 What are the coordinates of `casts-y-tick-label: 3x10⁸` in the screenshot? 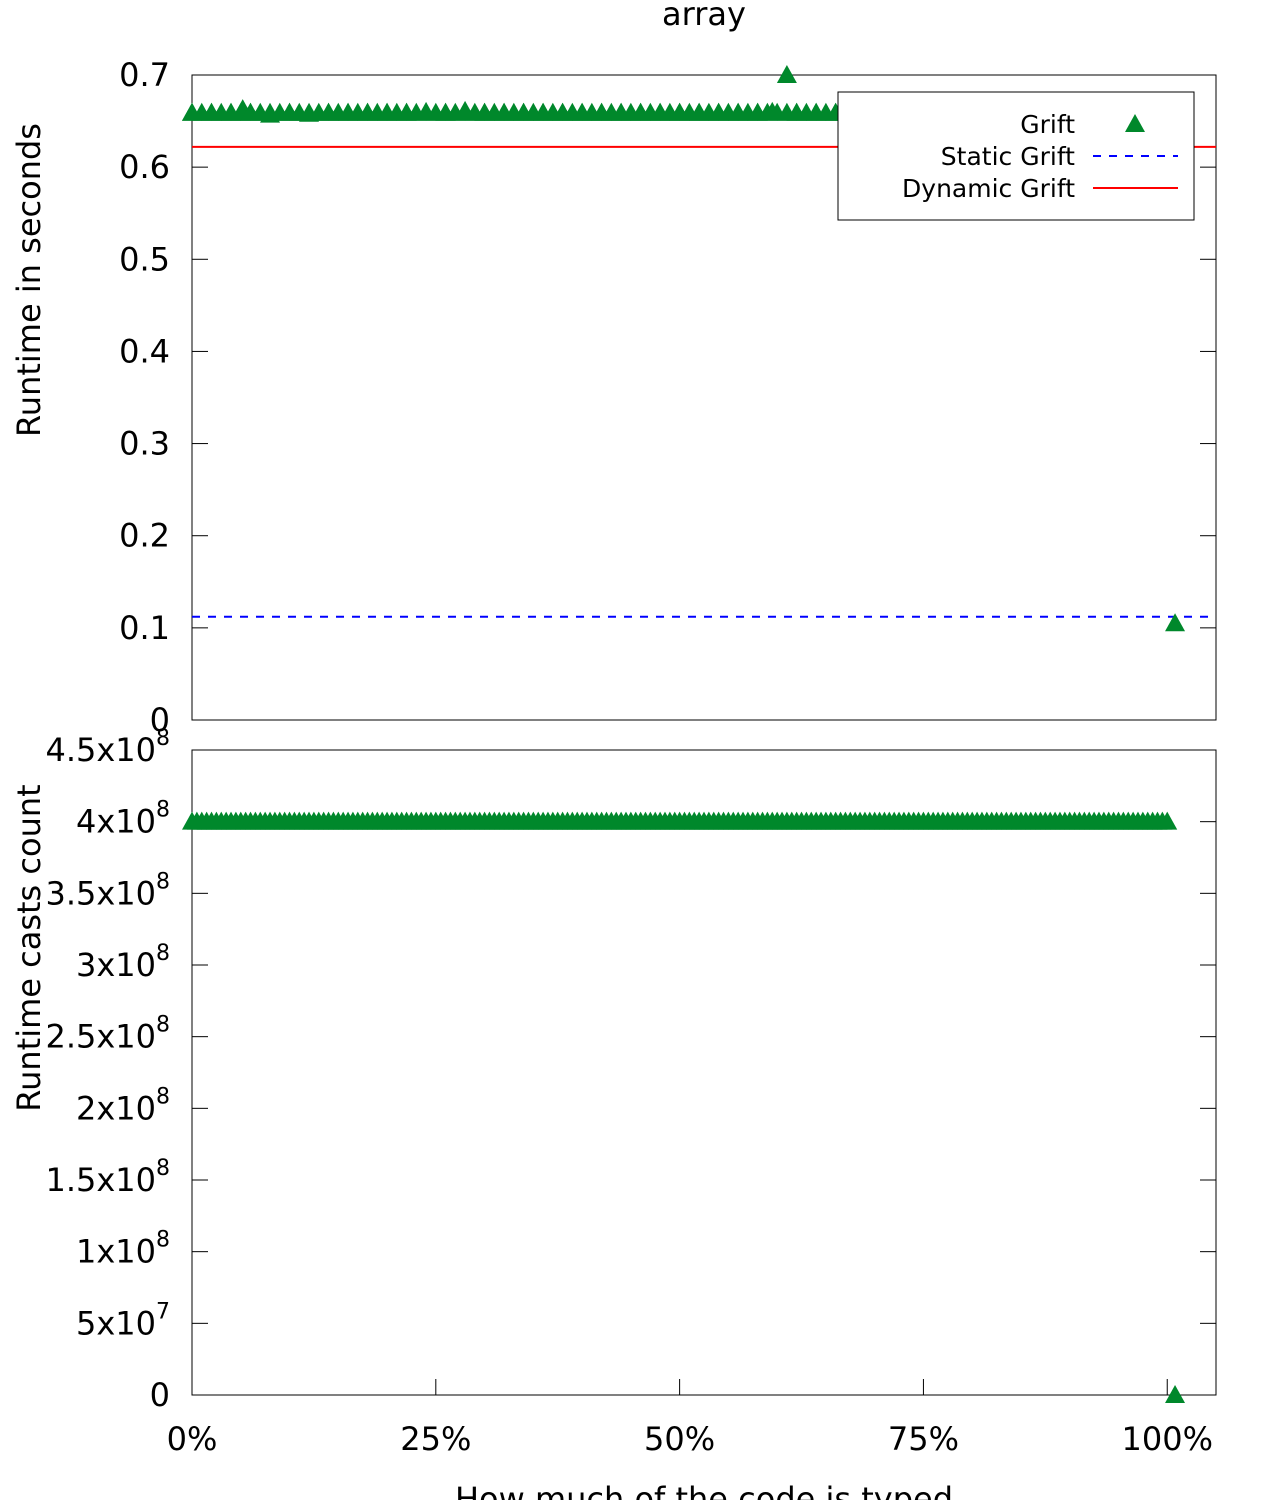 It's located at (123, 962).